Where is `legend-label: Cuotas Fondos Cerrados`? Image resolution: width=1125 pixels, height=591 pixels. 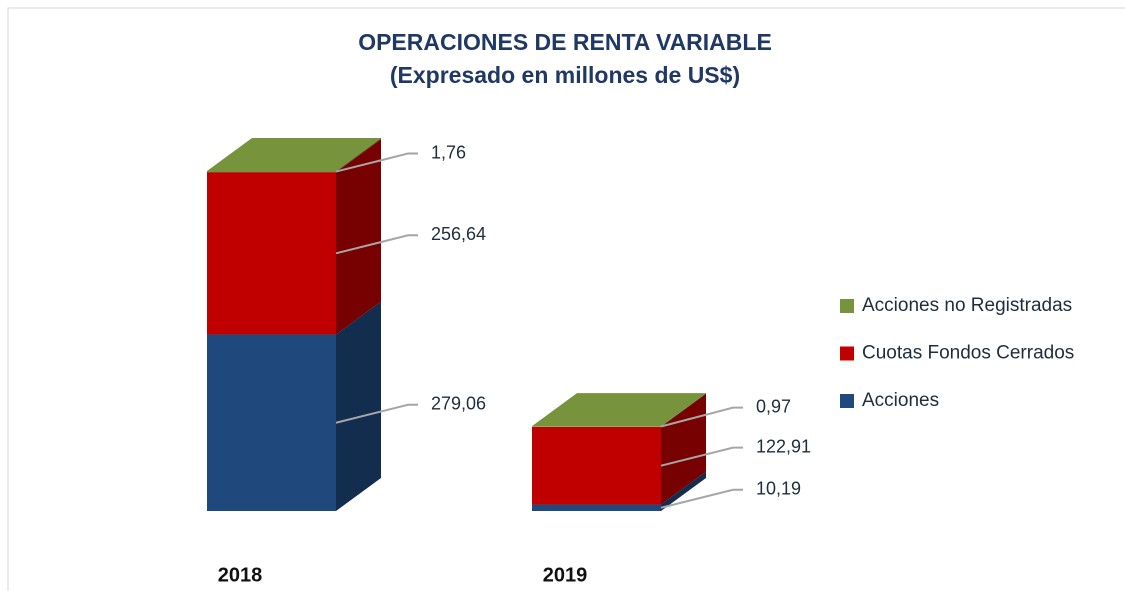
legend-label: Cuotas Fondos Cerrados is located at coordinates (968, 353).